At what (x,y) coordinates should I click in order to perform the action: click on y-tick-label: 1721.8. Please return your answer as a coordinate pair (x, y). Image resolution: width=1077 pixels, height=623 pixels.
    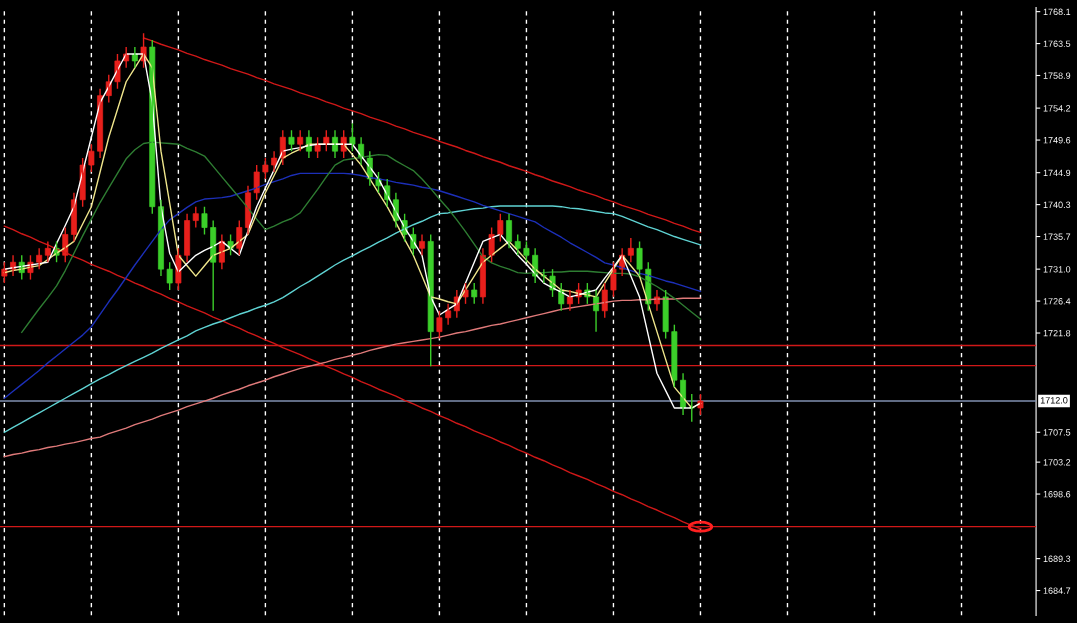
    Looking at the image, I should click on (1057, 333).